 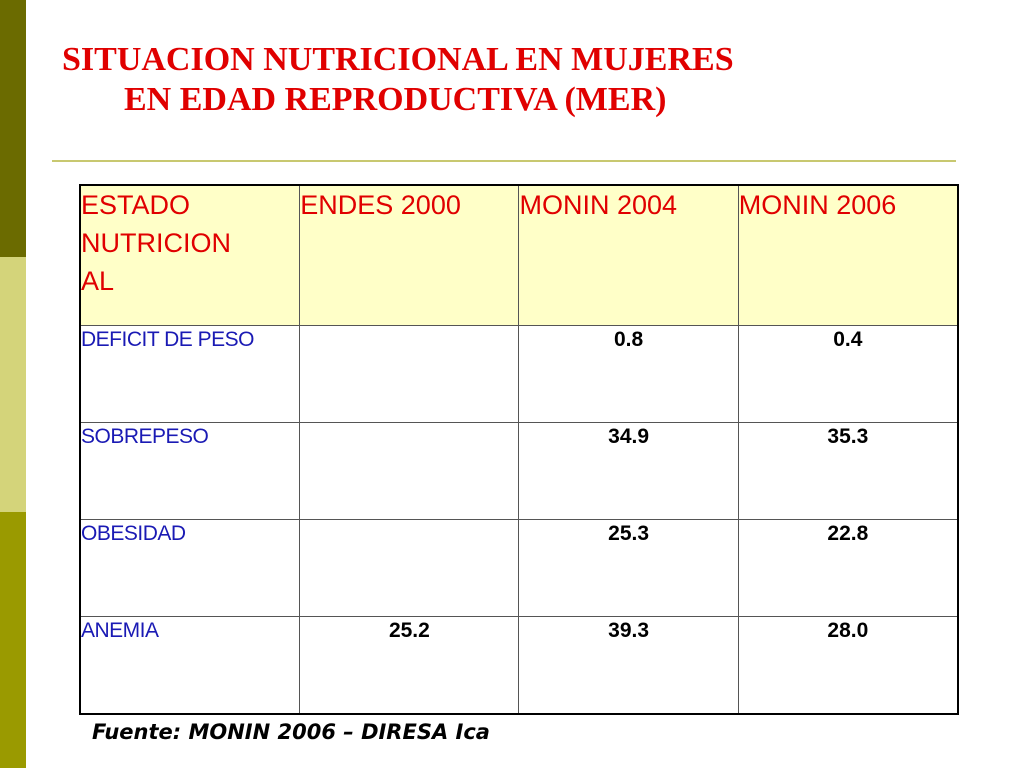 What do you see at coordinates (395, 99) in the screenshot?
I see `slide-title-line2: EN EDAD REPRODUCTIVA (MER)` at bounding box center [395, 99].